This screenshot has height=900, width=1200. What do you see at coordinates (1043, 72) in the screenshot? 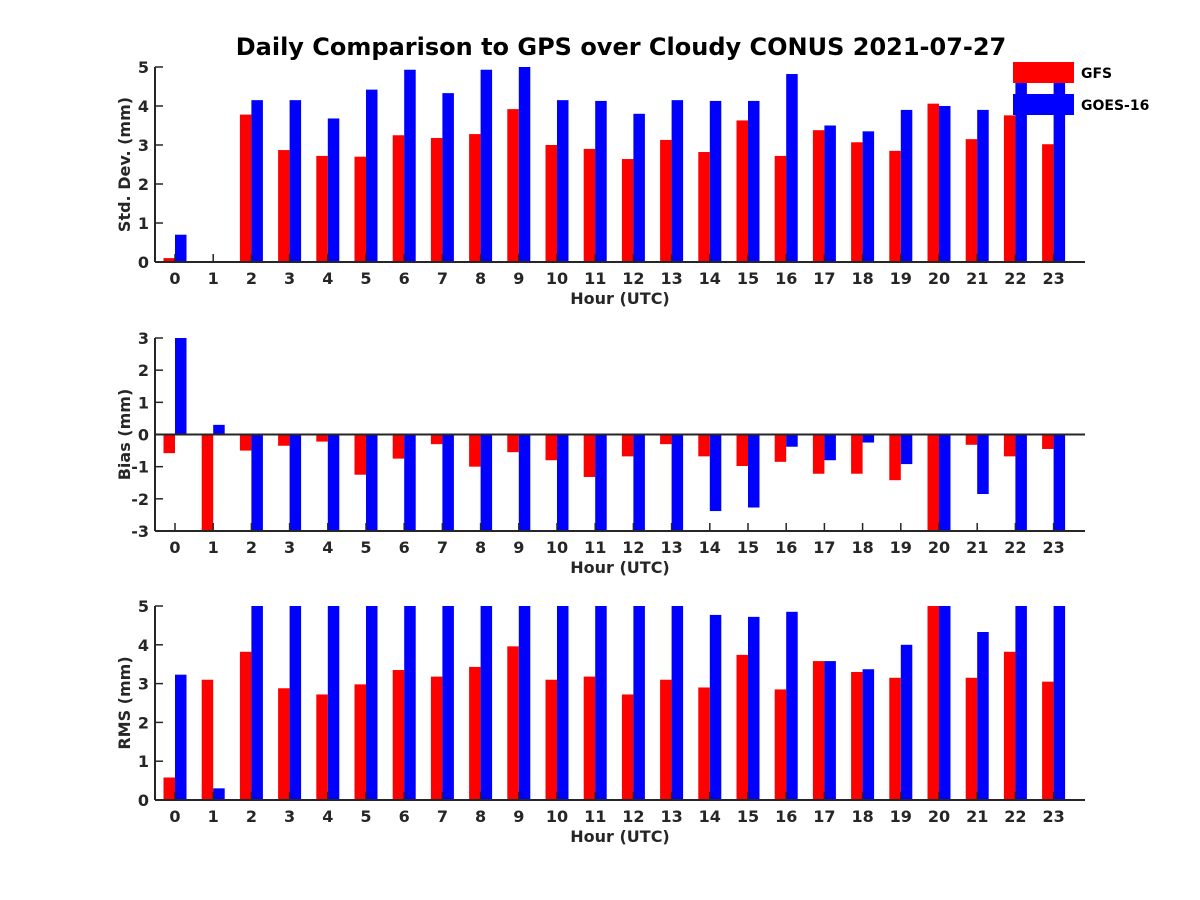
I see `legend-swatch-gfs` at bounding box center [1043, 72].